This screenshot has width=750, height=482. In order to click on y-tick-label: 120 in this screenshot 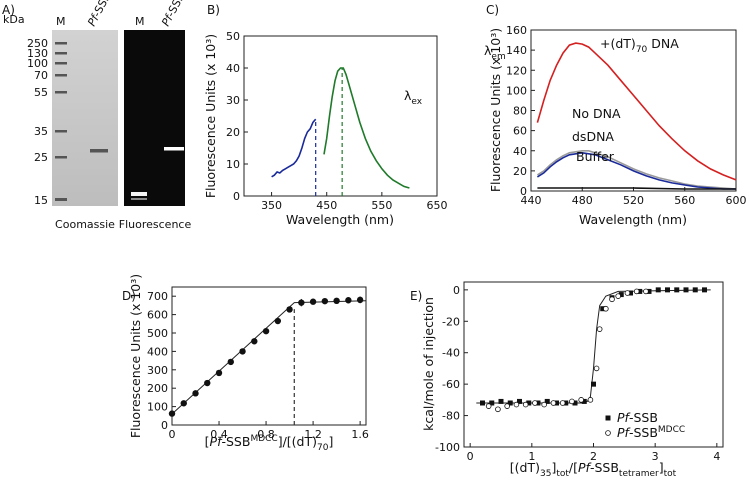, I will do `click(516, 70)`.